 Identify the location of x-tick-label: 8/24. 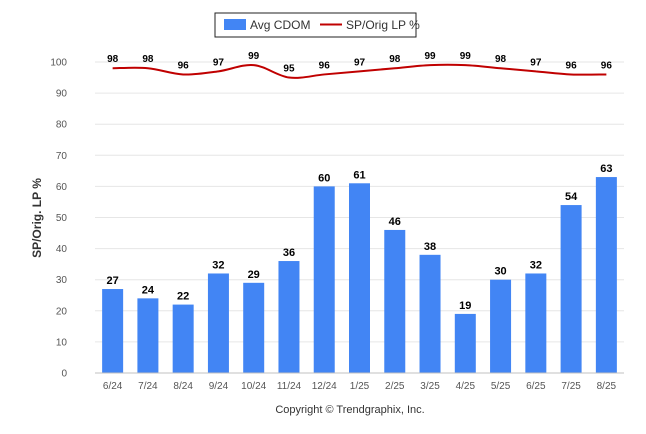
(183, 386).